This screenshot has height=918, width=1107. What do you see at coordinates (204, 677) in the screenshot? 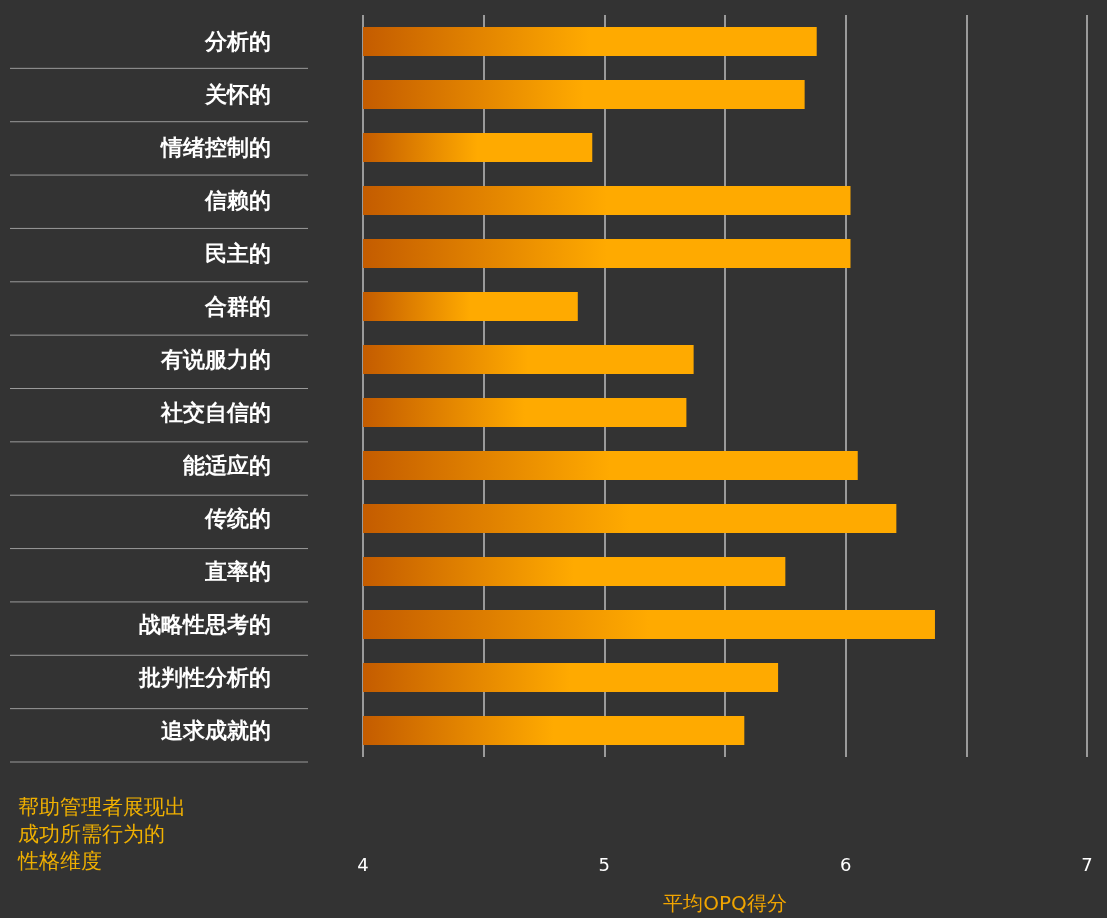
I see `y-tick-label: 批判性分析的` at bounding box center [204, 677].